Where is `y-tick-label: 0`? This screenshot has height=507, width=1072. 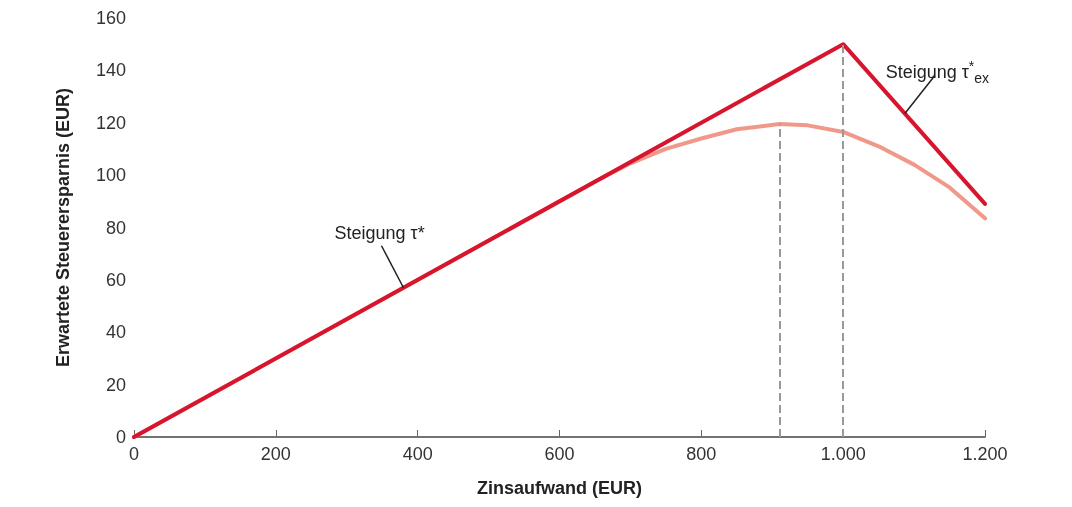
y-tick-label: 0 is located at coordinates (120, 437).